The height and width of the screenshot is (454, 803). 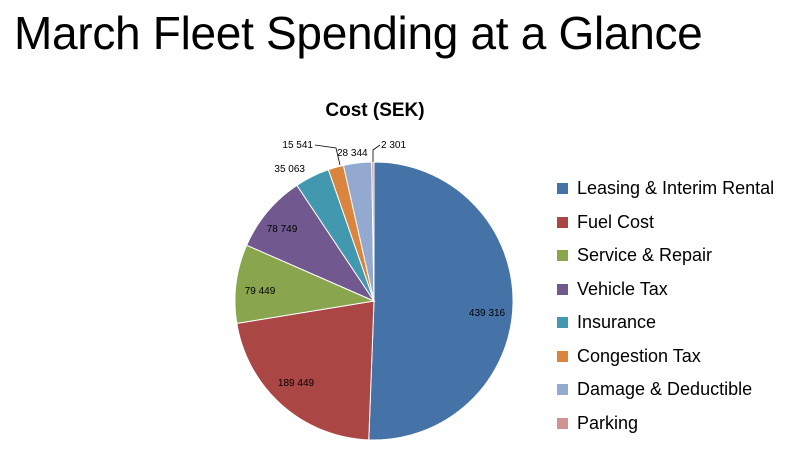 I want to click on data-label: 189 449, so click(x=296, y=383).